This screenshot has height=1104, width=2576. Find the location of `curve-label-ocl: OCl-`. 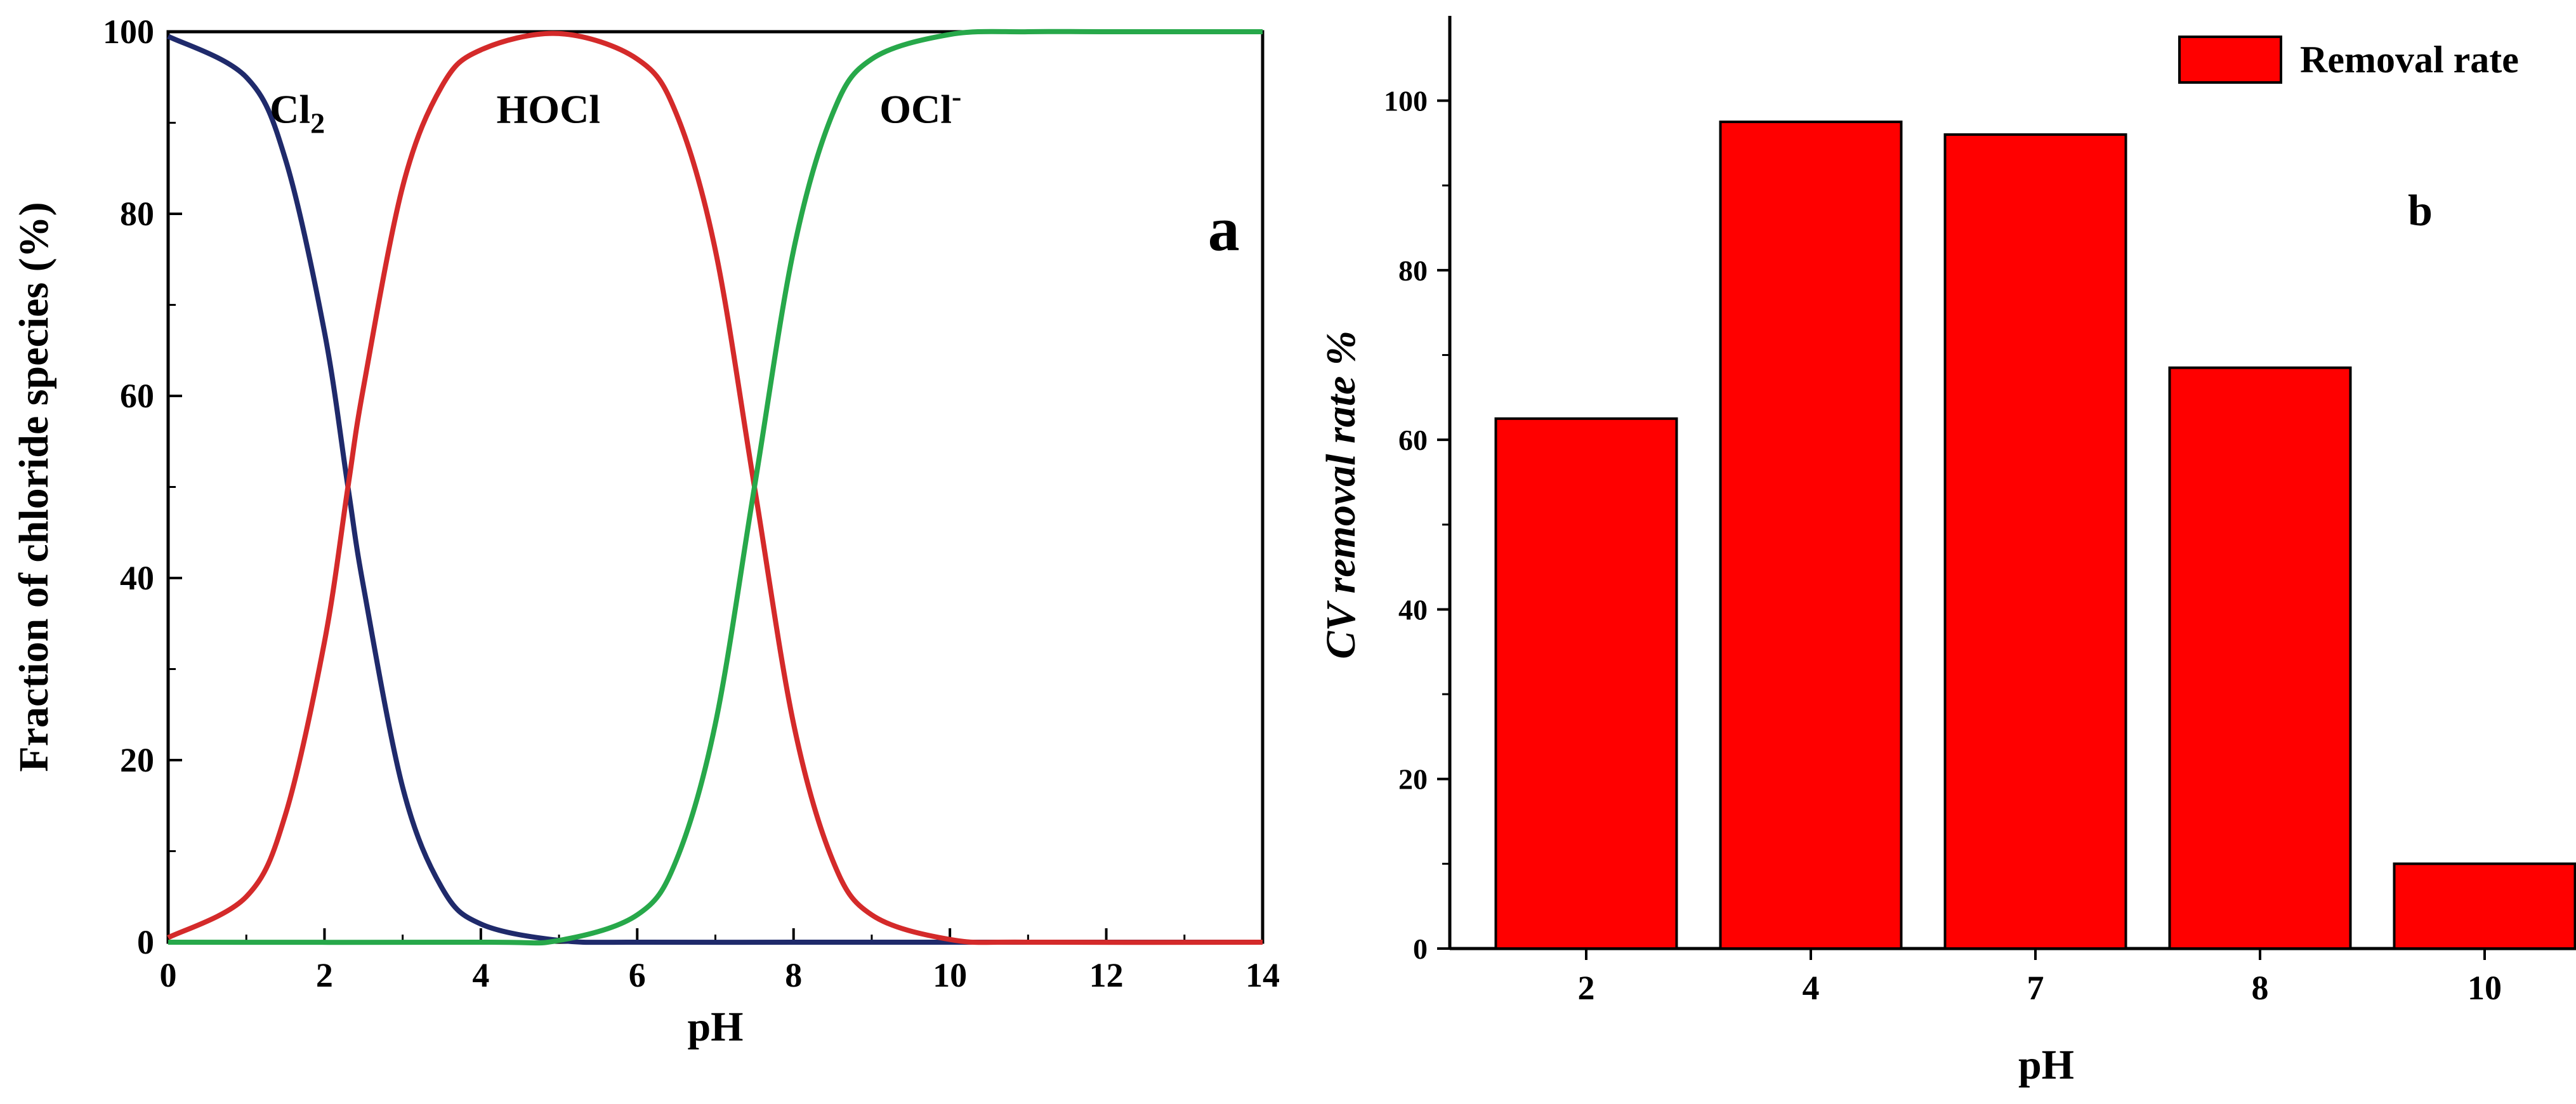

curve-label-ocl: OCl- is located at coordinates (920, 107).